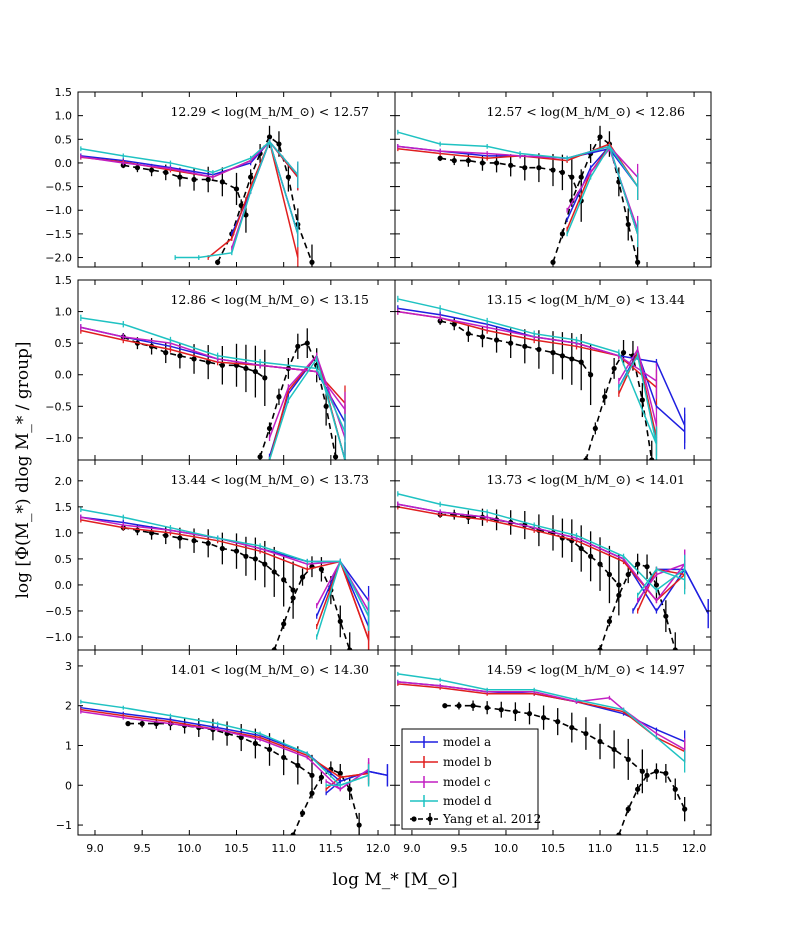 Image resolution: width=789 pixels, height=928 pixels. I want to click on legend-label-model-d: model d, so click(467, 801).